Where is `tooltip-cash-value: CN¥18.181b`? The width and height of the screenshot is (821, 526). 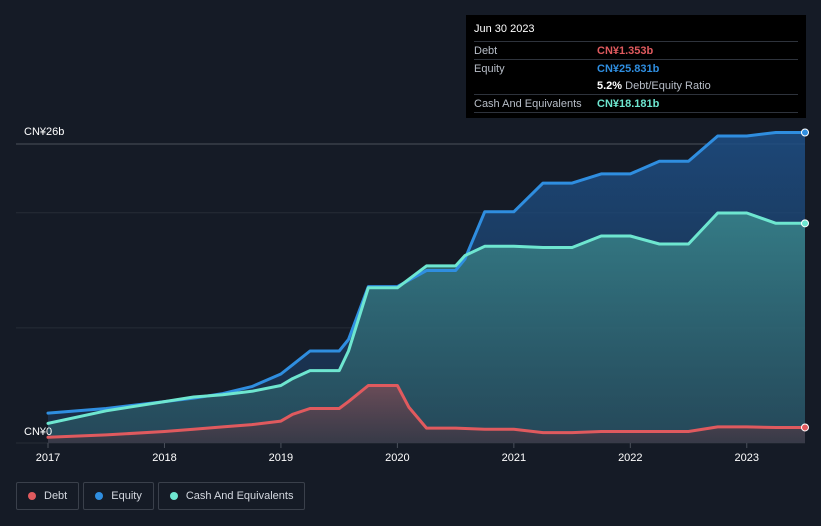
tooltip-cash-value: CN¥18.181b is located at coordinates (628, 103).